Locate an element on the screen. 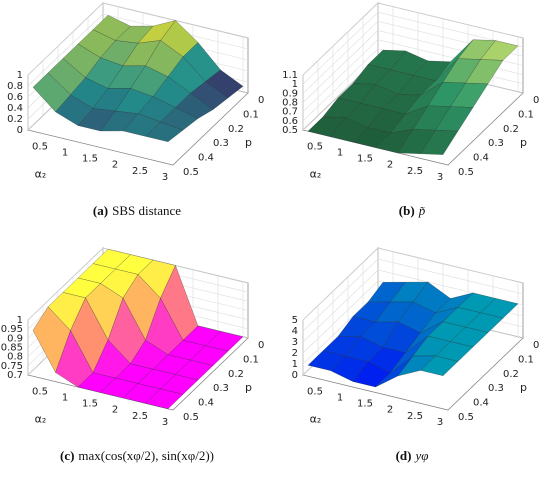 The width and height of the screenshot is (550, 478). caption-text: max(cos(xφ/2), sin(xφ/2)) is located at coordinates (146, 455).